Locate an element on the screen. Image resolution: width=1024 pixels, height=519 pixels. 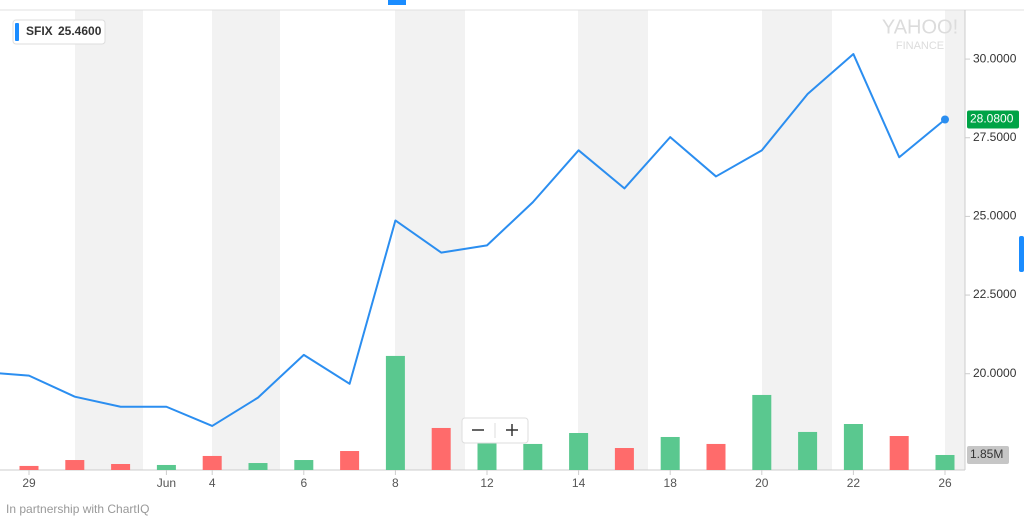
x-tick-label: 6 is located at coordinates (303, 483).